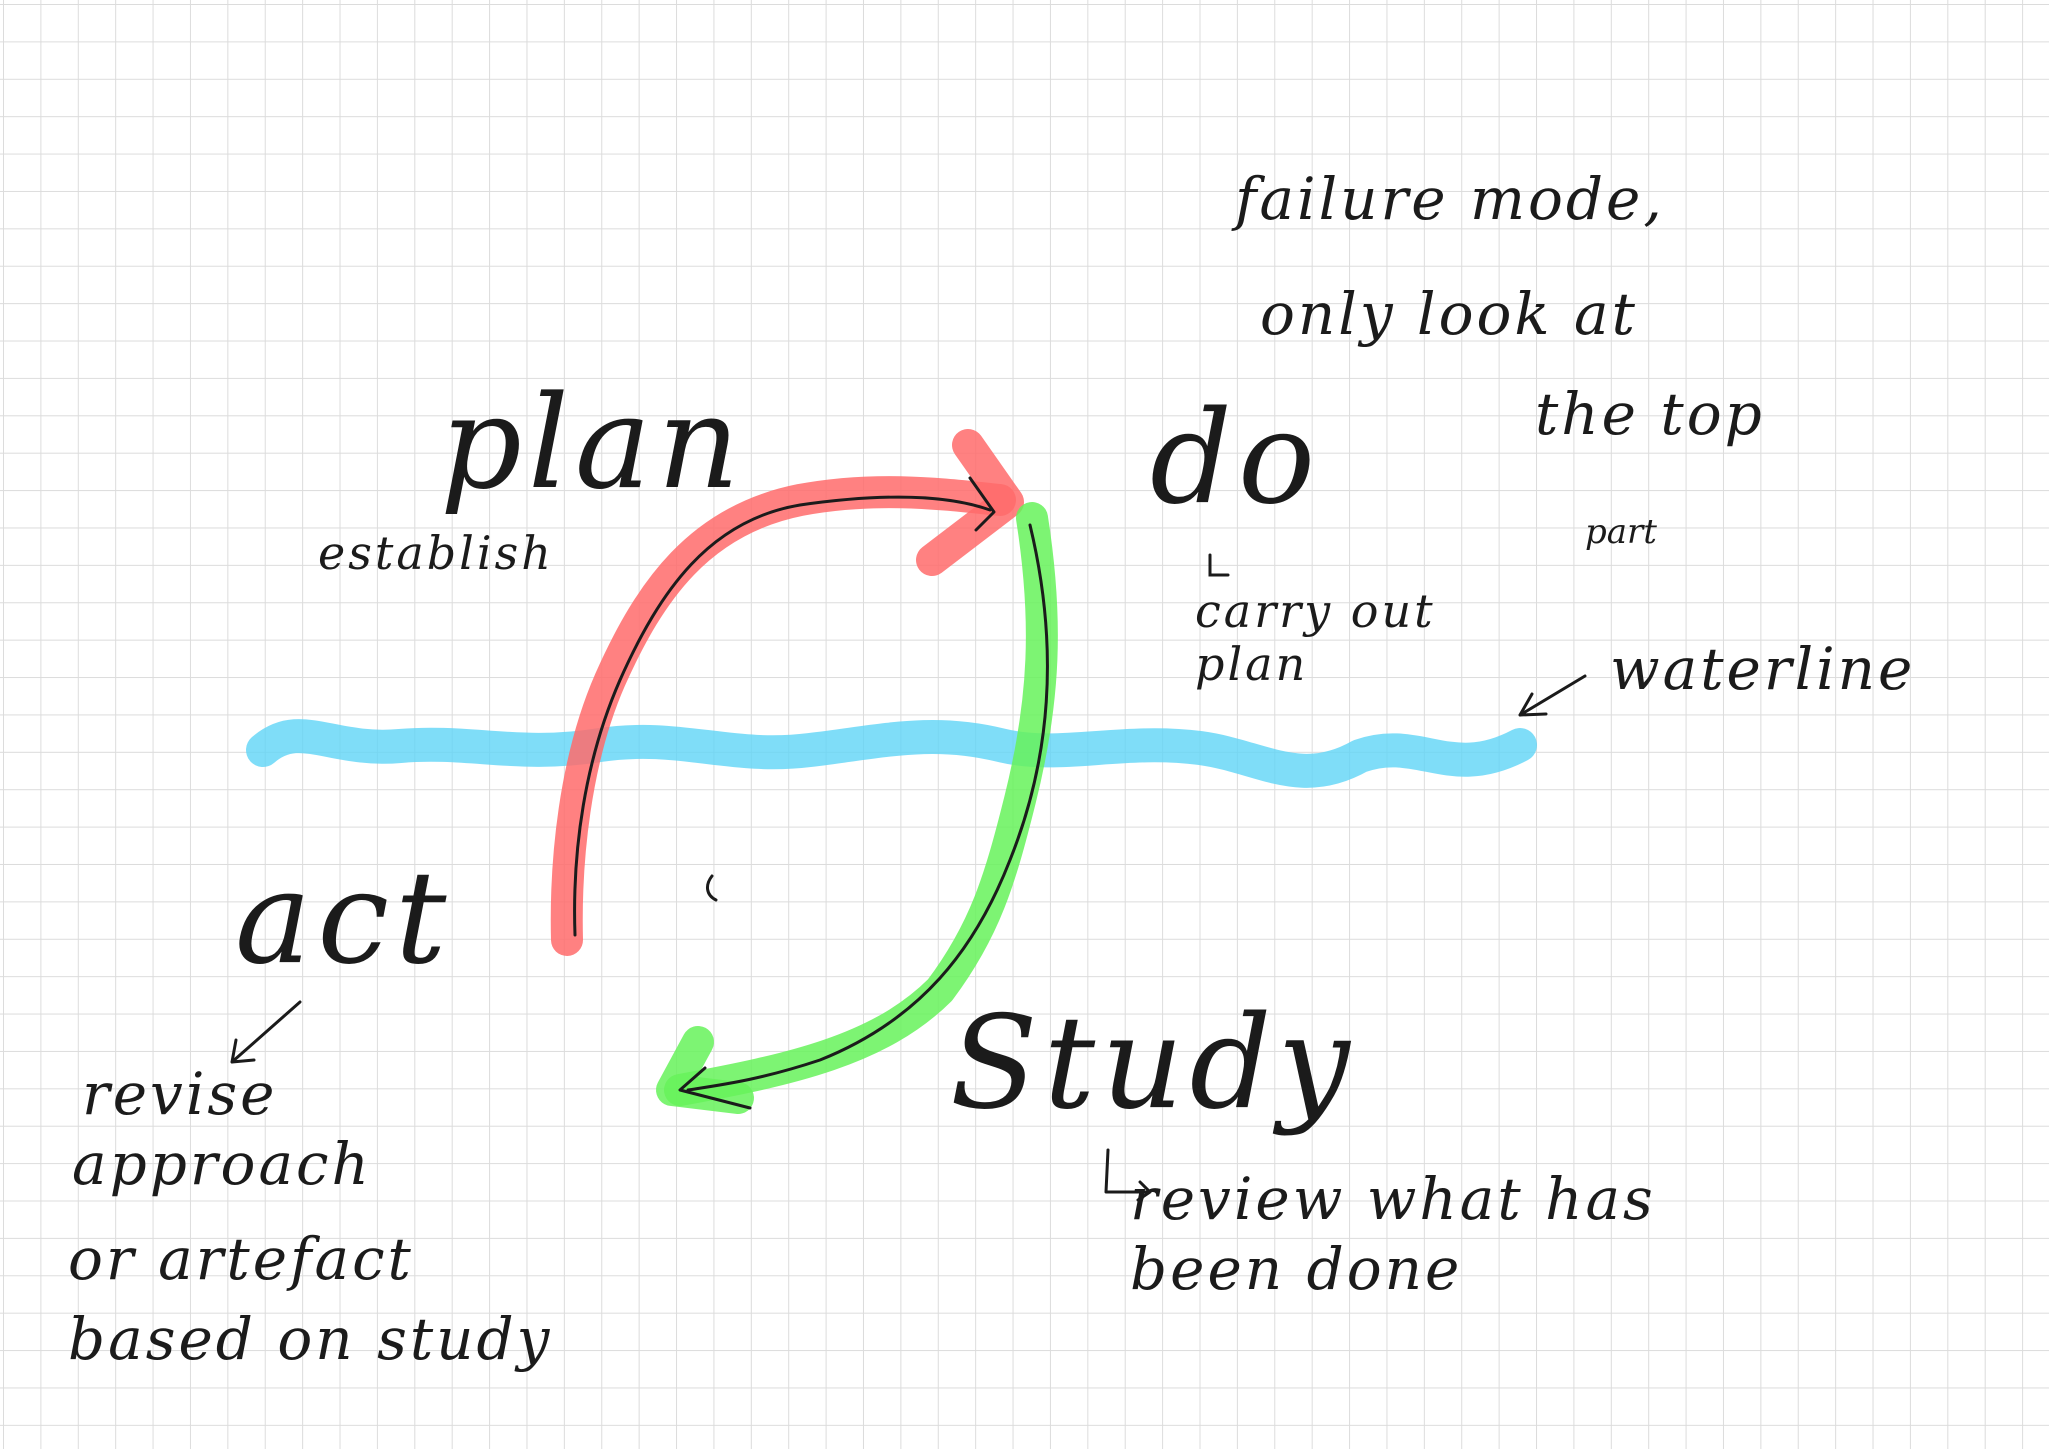  I want to click on do-label: do, so click(1235, 458).